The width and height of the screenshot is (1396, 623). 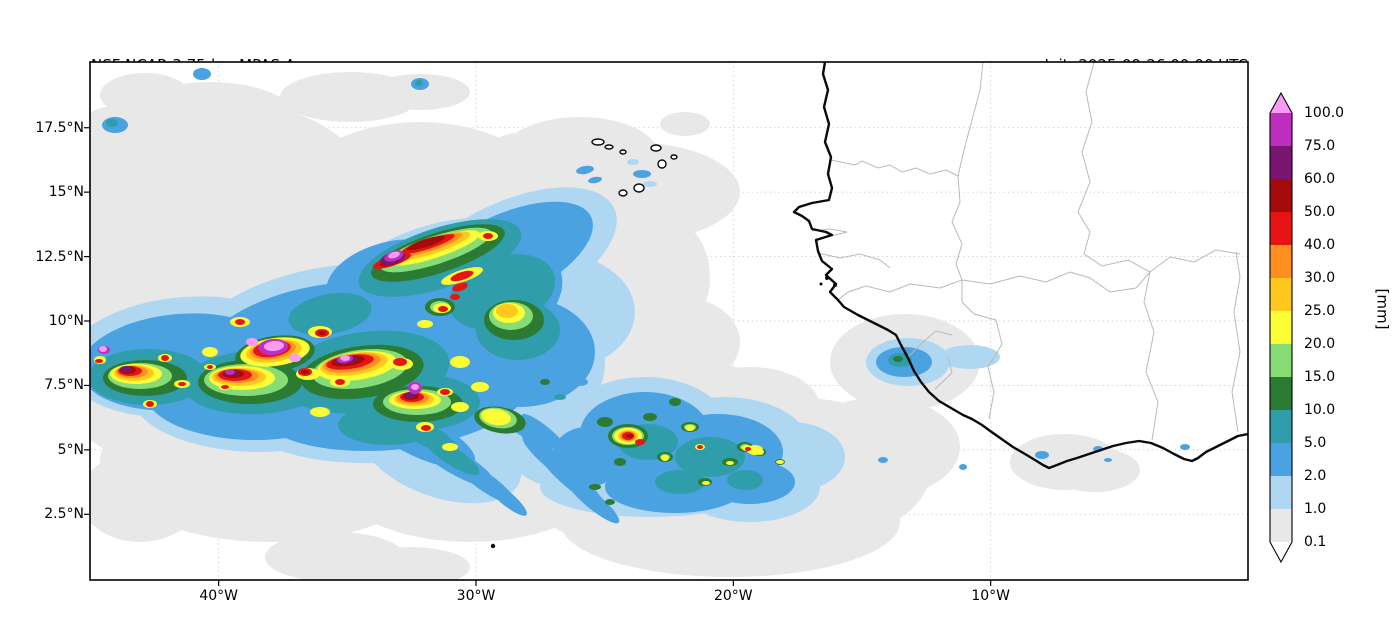 I want to click on colorbar-boundary-label: 10.0, so click(x=1320, y=410).